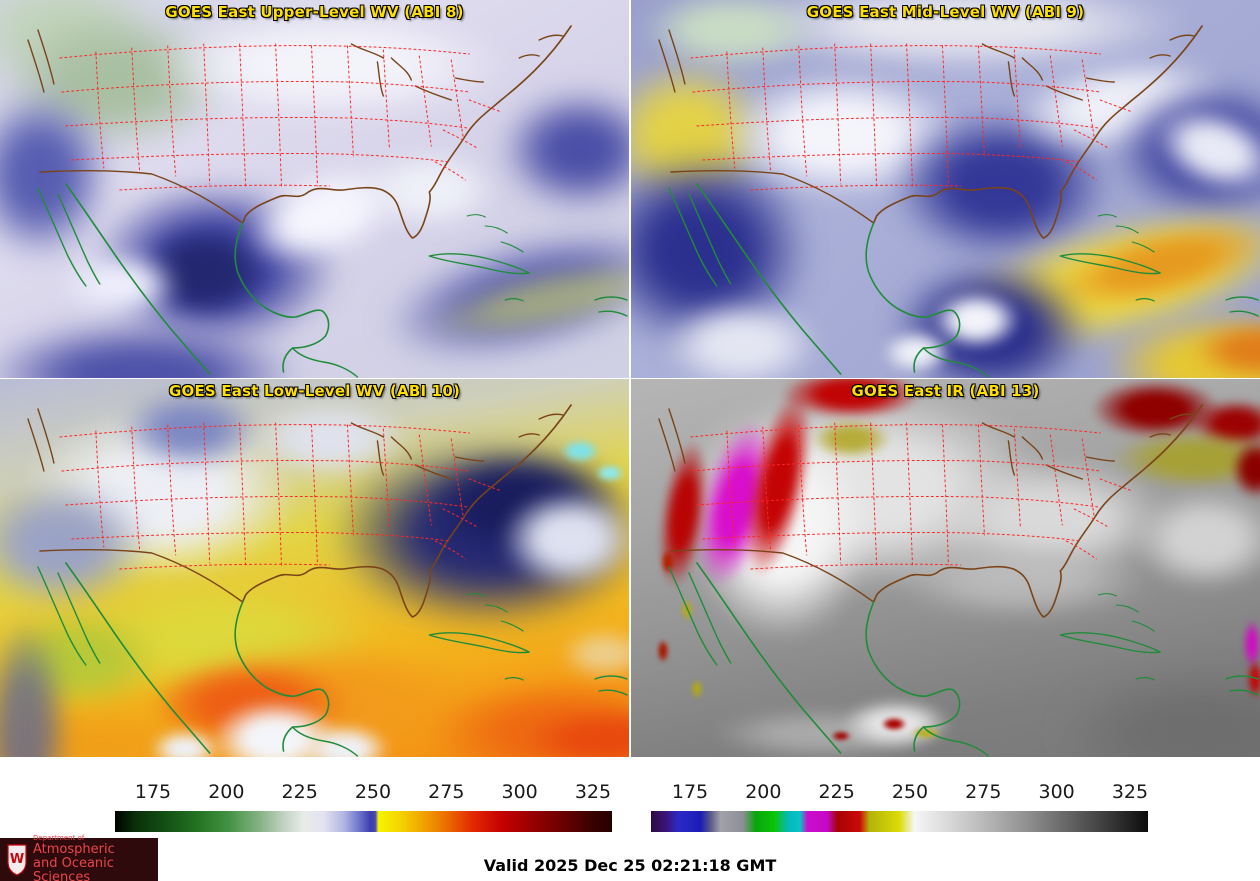 This screenshot has height=881, width=1260. I want to click on wv-colorbar-ticks: 175 200 225 250 275 300 325, so click(373, 792).